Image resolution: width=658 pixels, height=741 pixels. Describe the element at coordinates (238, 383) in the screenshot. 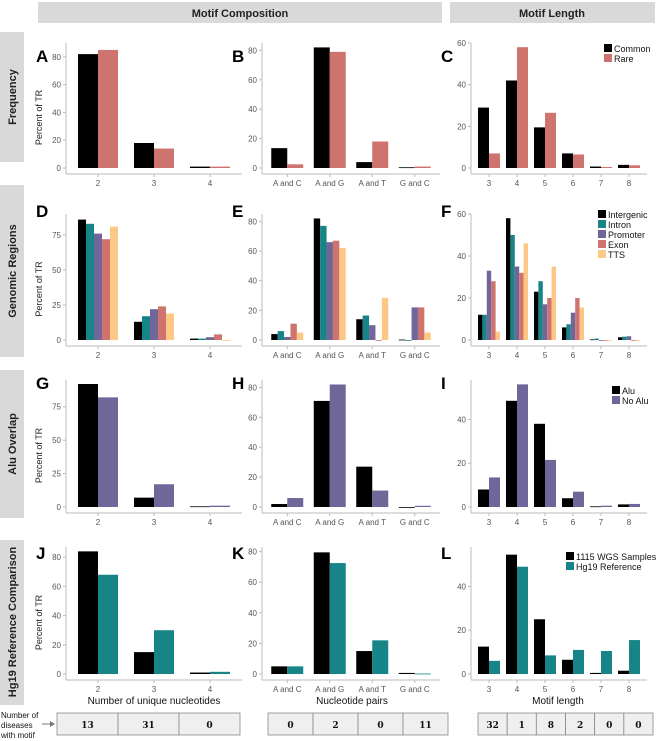

I see `panel-letter: H` at that location.